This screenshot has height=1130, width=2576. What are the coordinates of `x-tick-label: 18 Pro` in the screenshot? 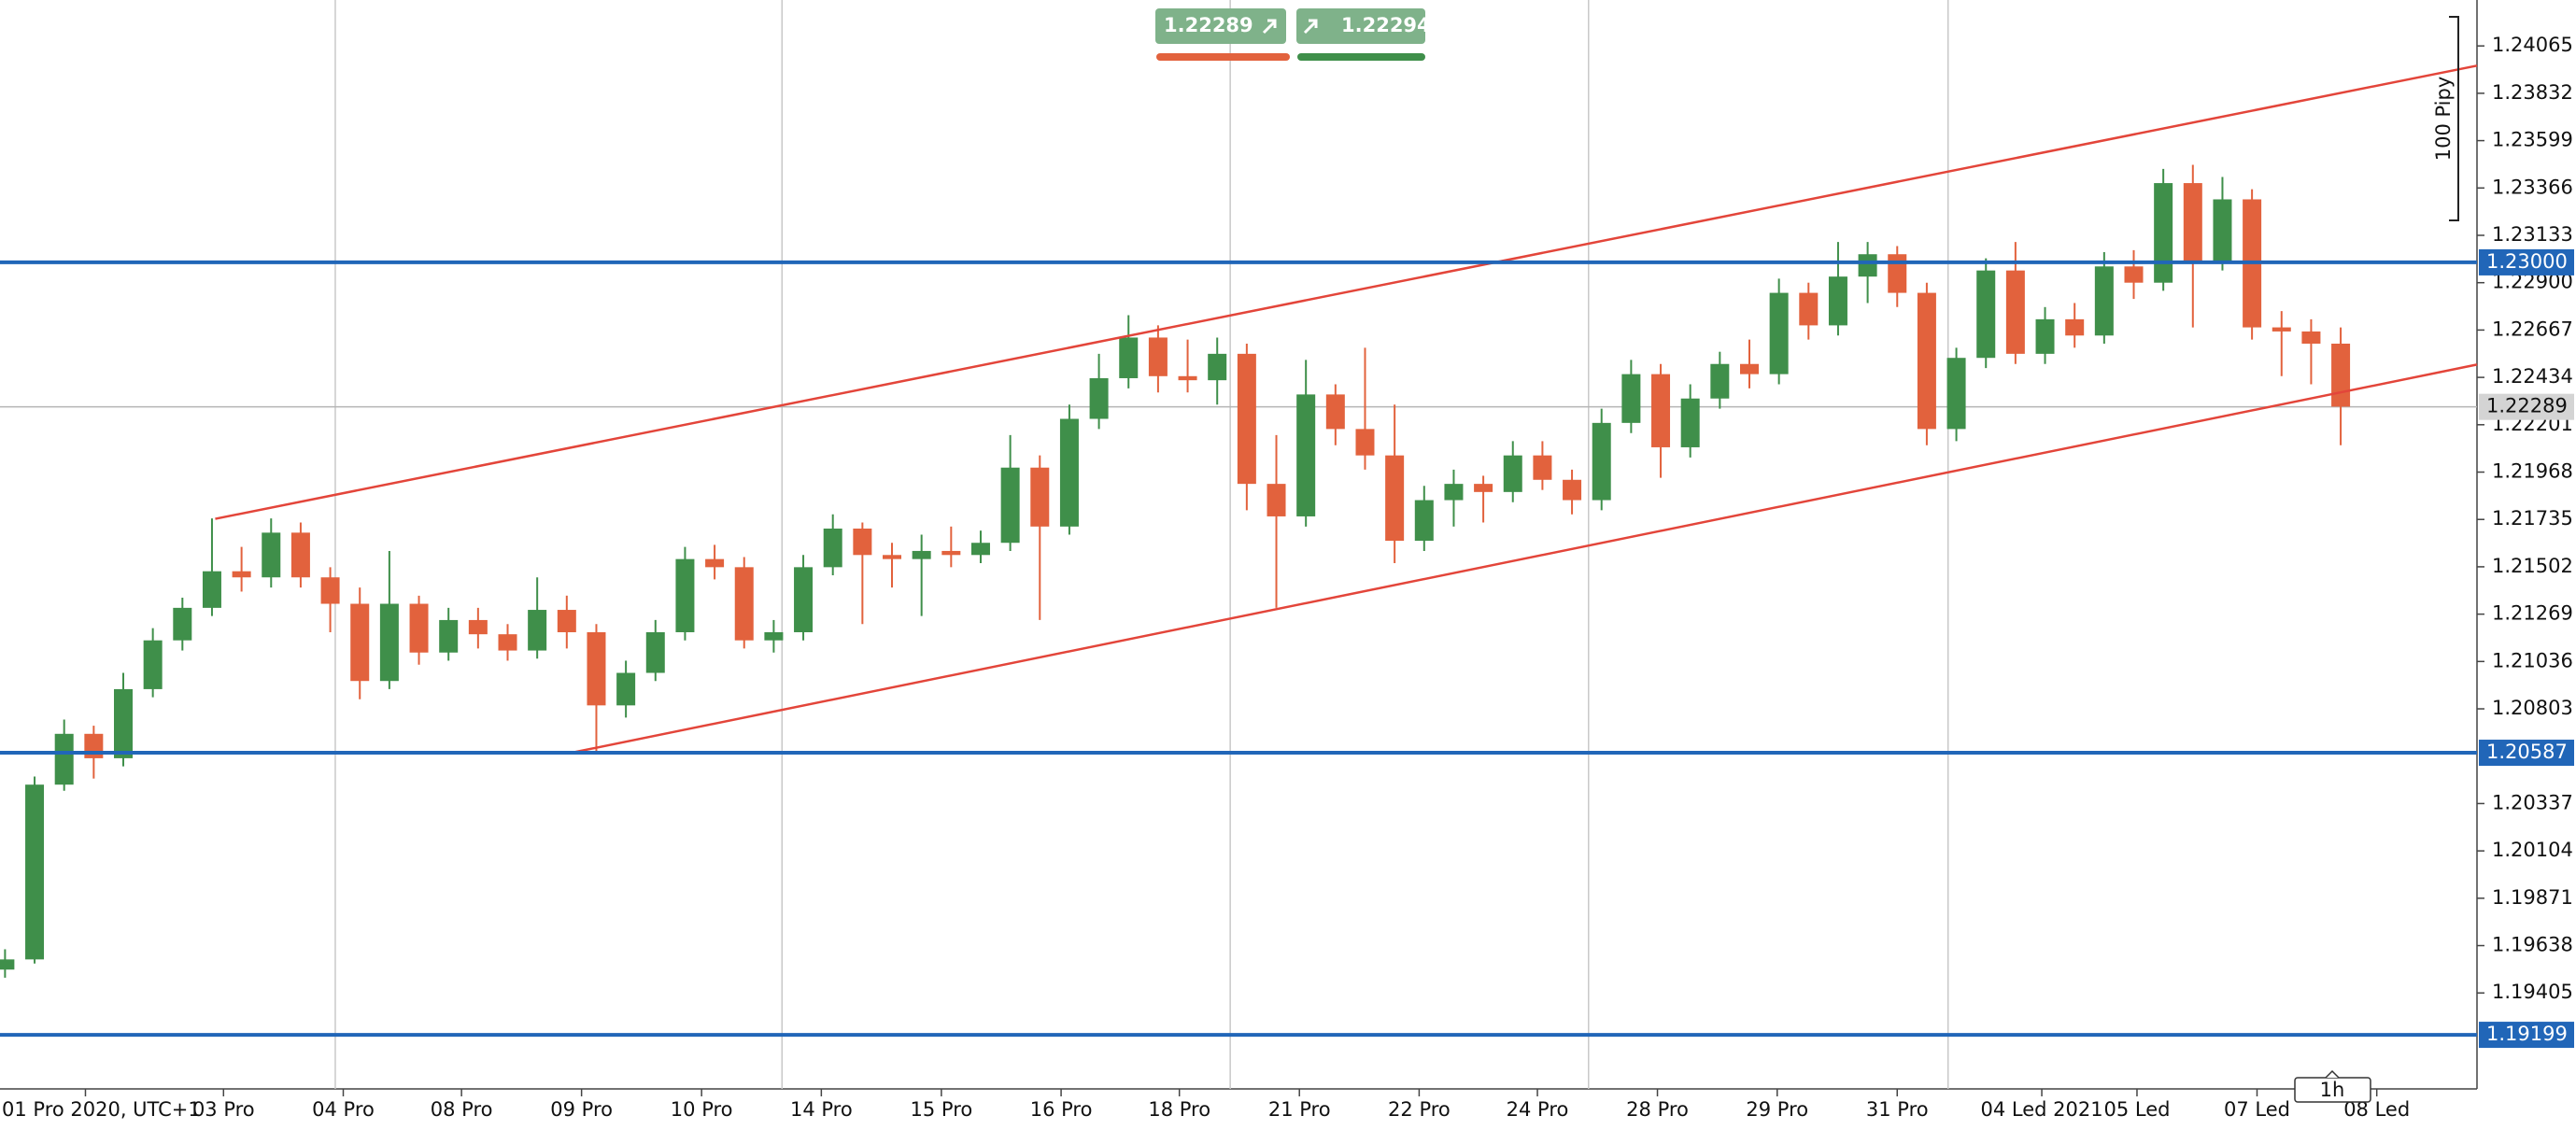 It's located at (1179, 1110).